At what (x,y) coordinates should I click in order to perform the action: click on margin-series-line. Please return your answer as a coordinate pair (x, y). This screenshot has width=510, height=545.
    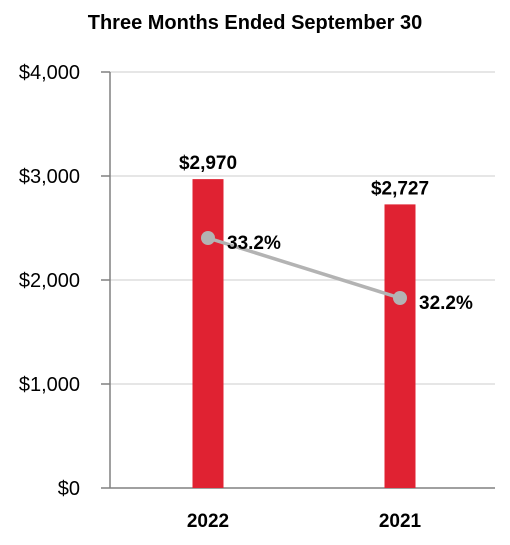
    Looking at the image, I should click on (304, 268).